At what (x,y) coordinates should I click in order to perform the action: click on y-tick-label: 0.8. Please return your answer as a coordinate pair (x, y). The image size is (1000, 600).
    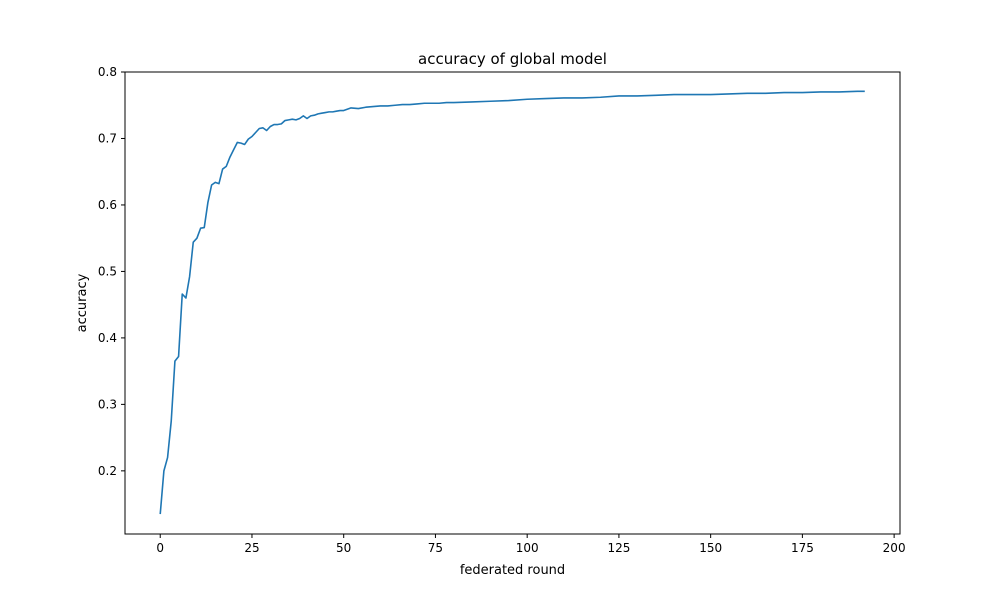
    Looking at the image, I should click on (107, 72).